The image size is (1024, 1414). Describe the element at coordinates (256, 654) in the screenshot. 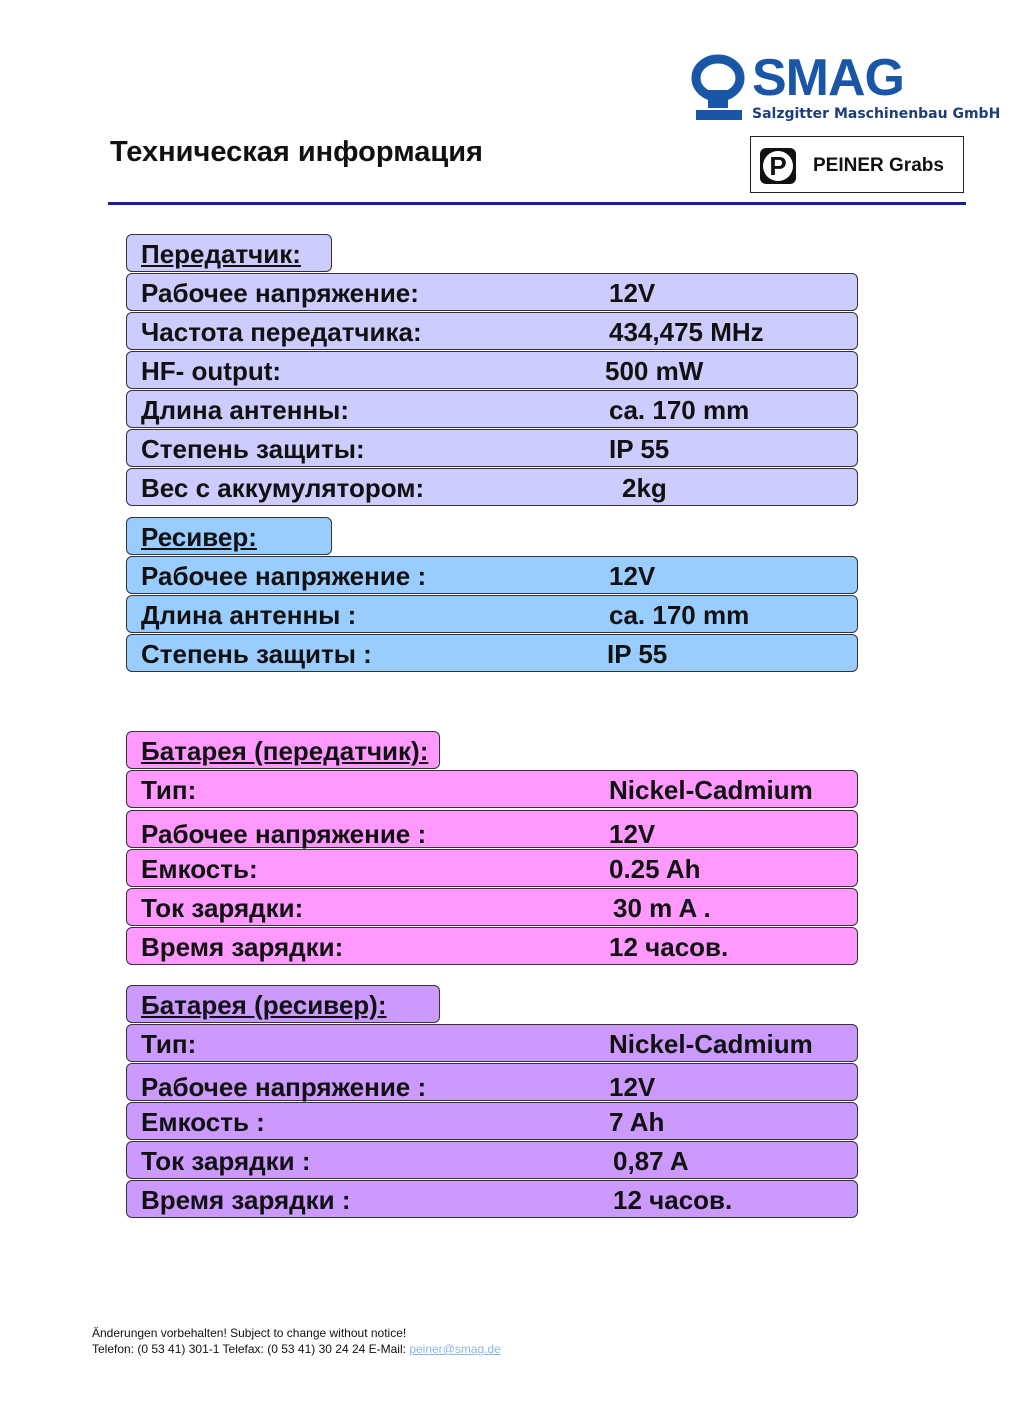

I see `spec-label: Степень защиты :` at that location.